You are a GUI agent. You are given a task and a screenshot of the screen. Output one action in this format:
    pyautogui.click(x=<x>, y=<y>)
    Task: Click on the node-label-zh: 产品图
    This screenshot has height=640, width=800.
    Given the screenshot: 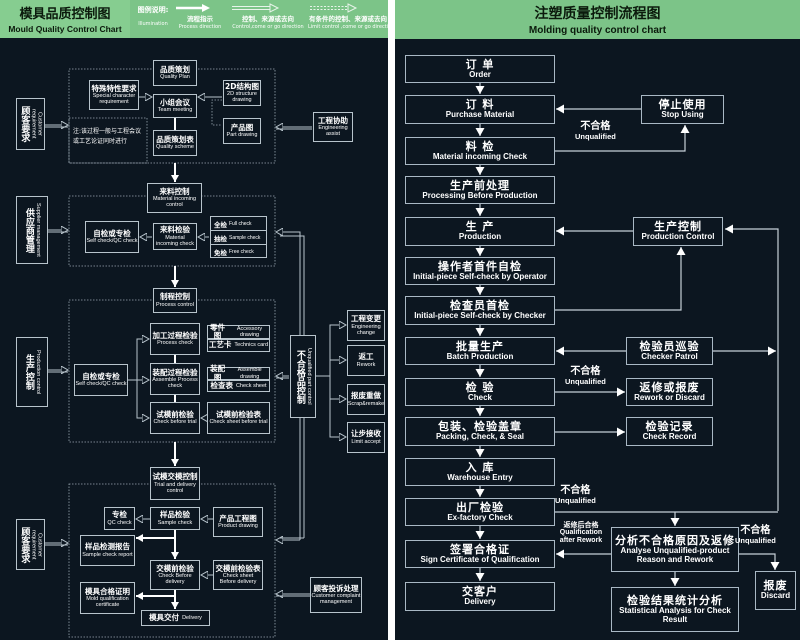 What is the action you would take?
    pyautogui.click(x=242, y=127)
    